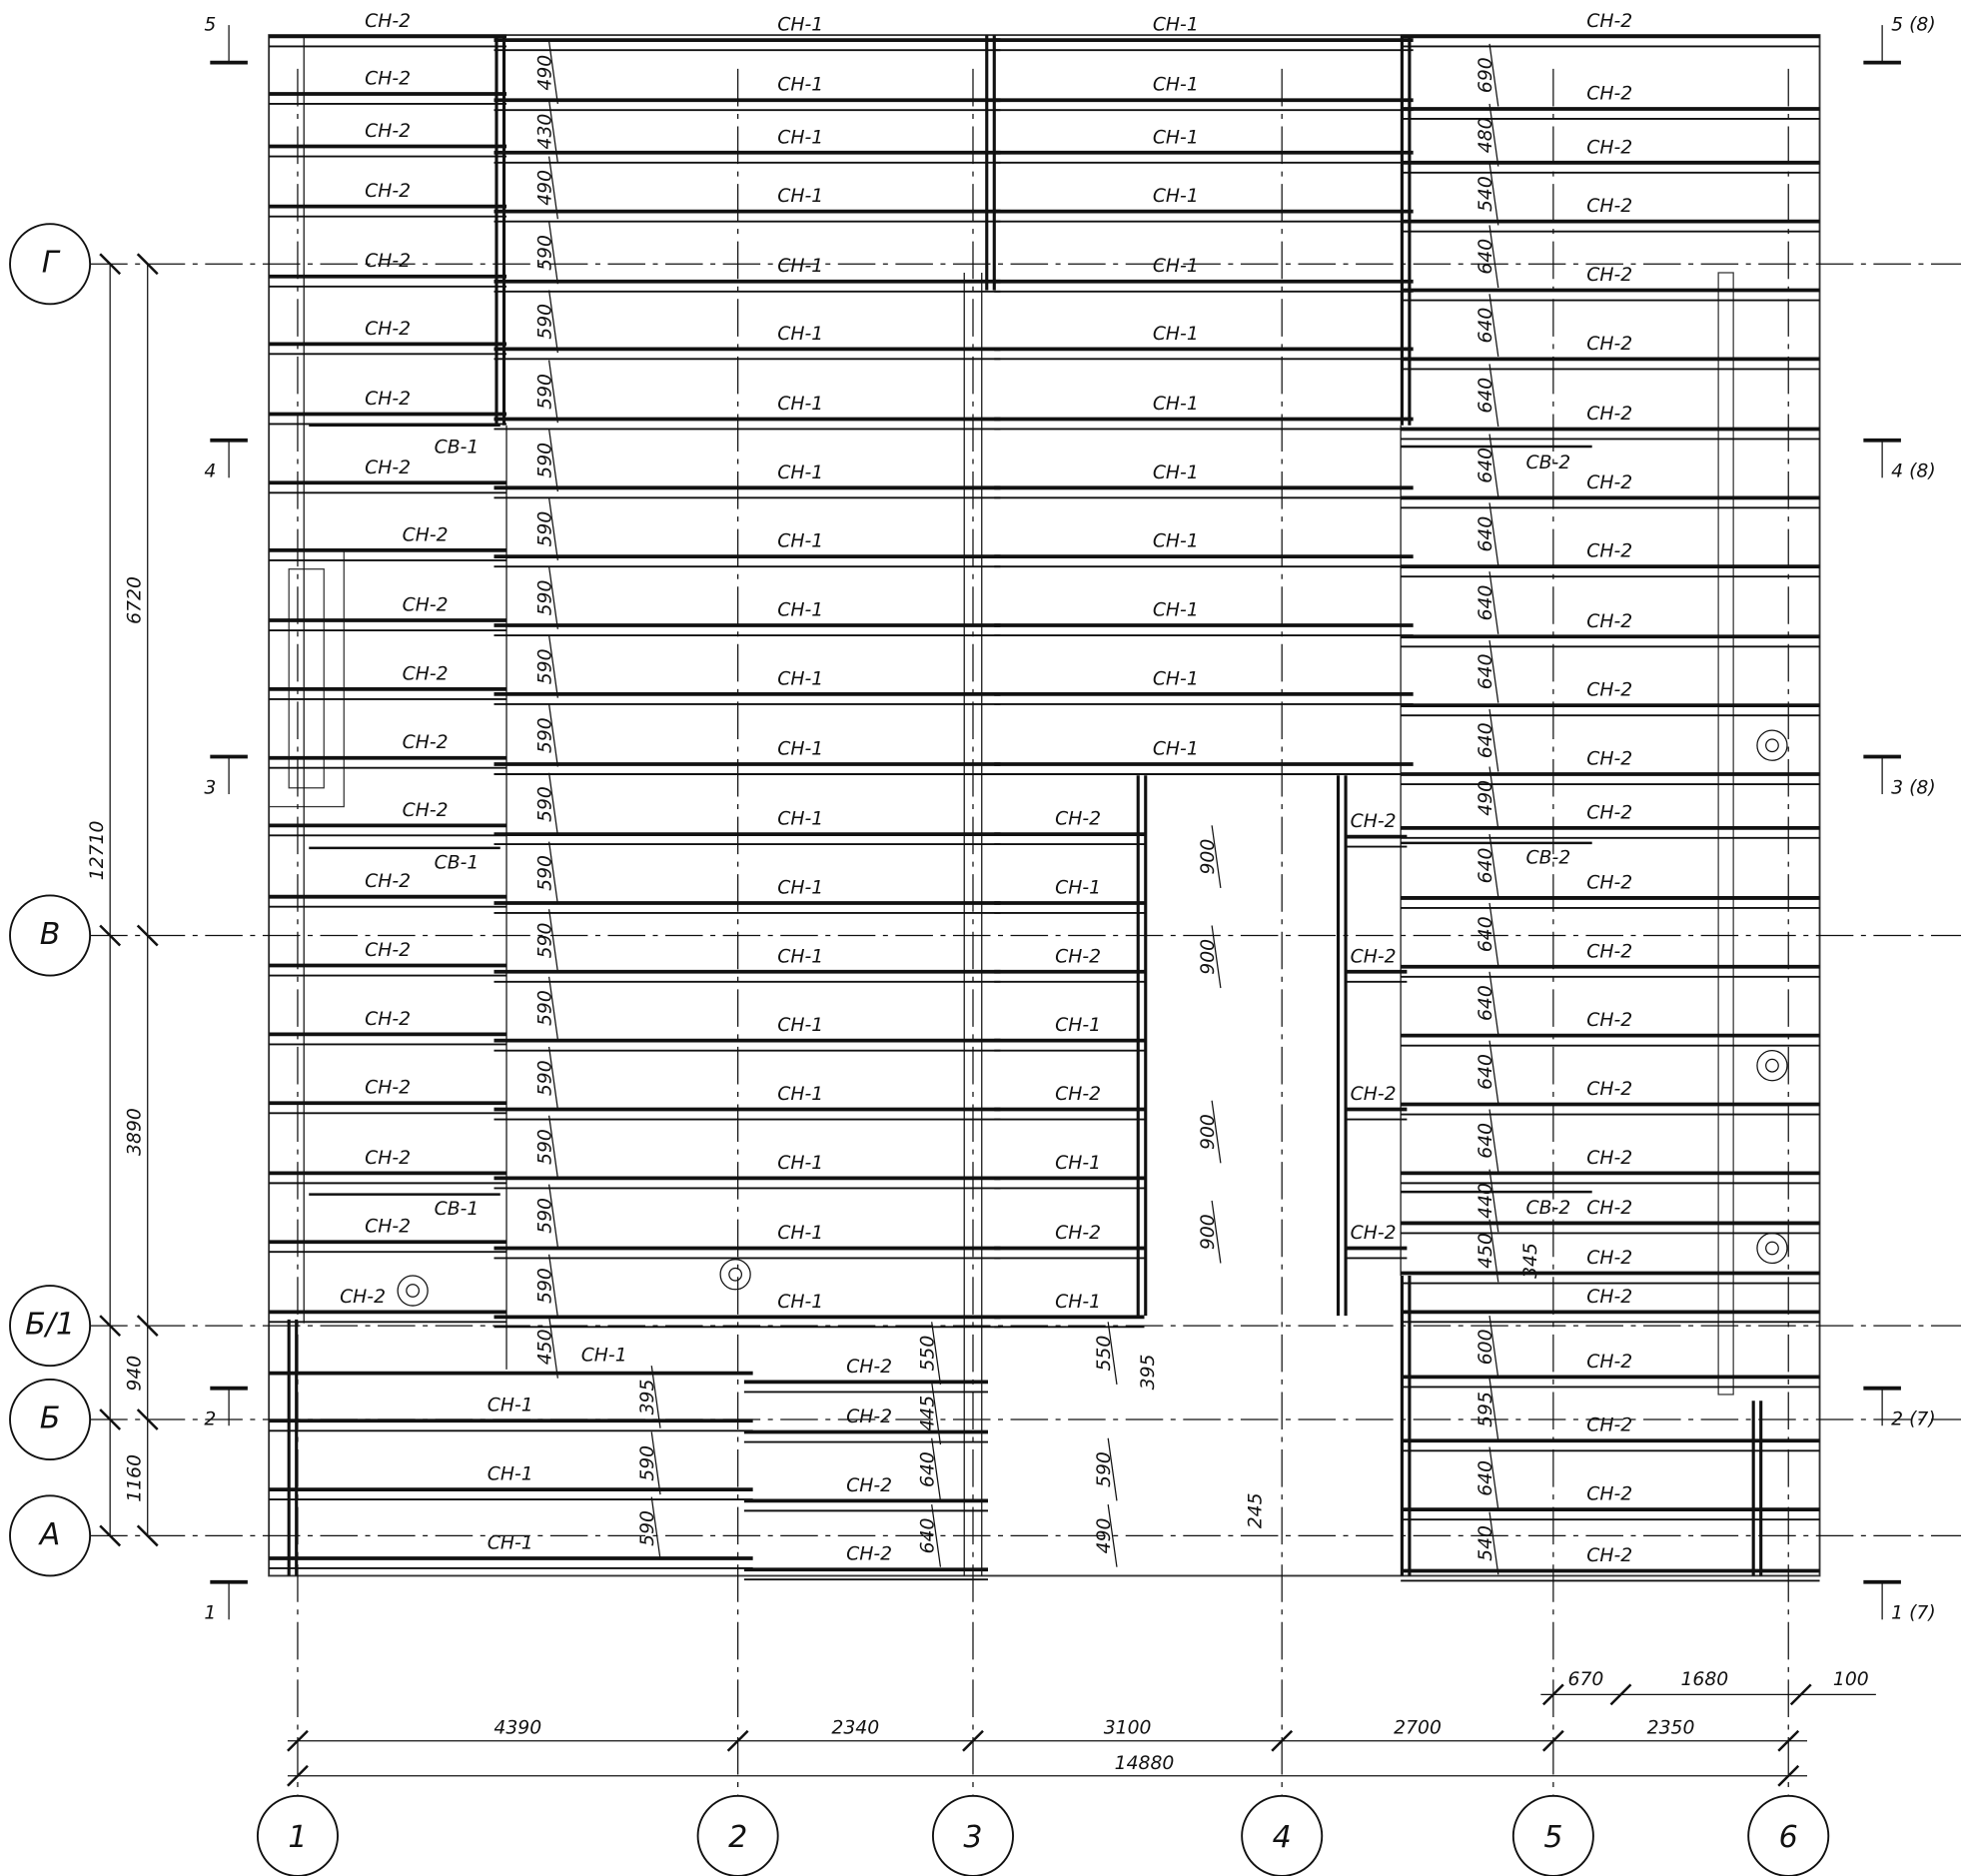 Image resolution: width=1961 pixels, height=1876 pixels. I want to click on section-label: 4 (8), so click(1913, 472).